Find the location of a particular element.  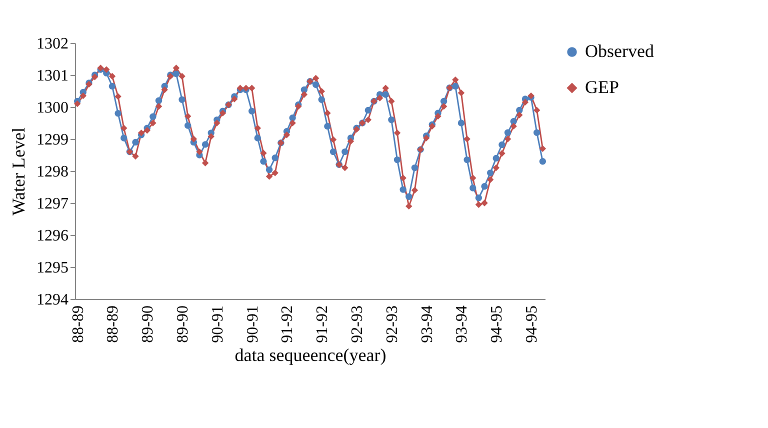

y-tick-label: 1301 is located at coordinates (52, 76).